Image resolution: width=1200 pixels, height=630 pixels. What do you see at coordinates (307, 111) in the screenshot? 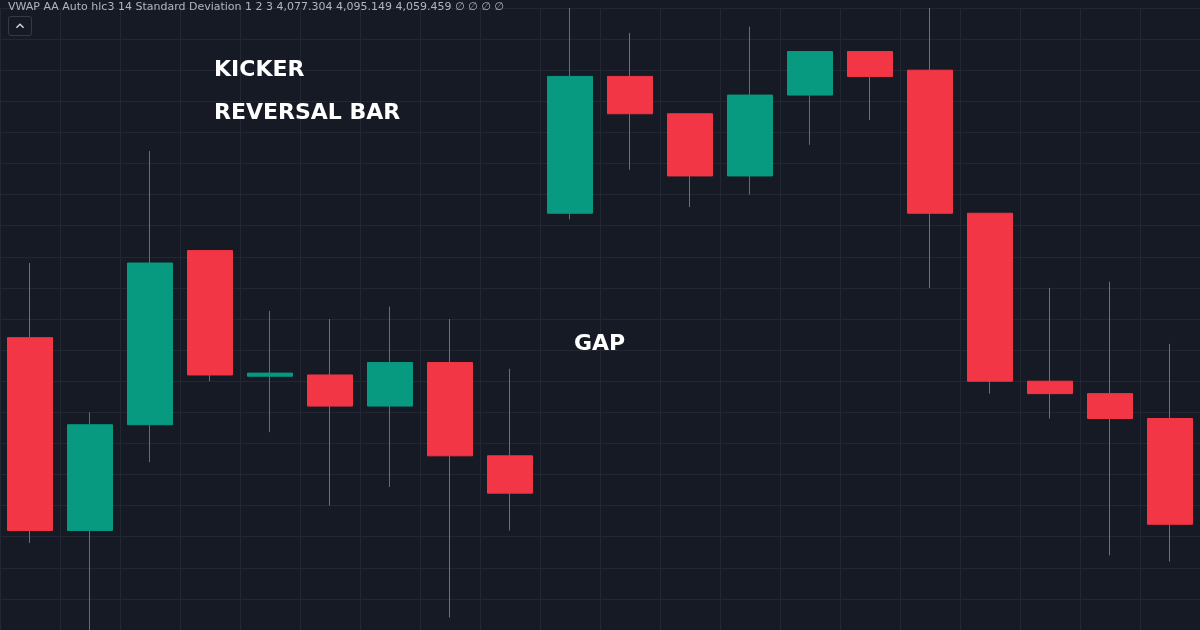
I see `annotation: REVERSAL BAR` at bounding box center [307, 111].